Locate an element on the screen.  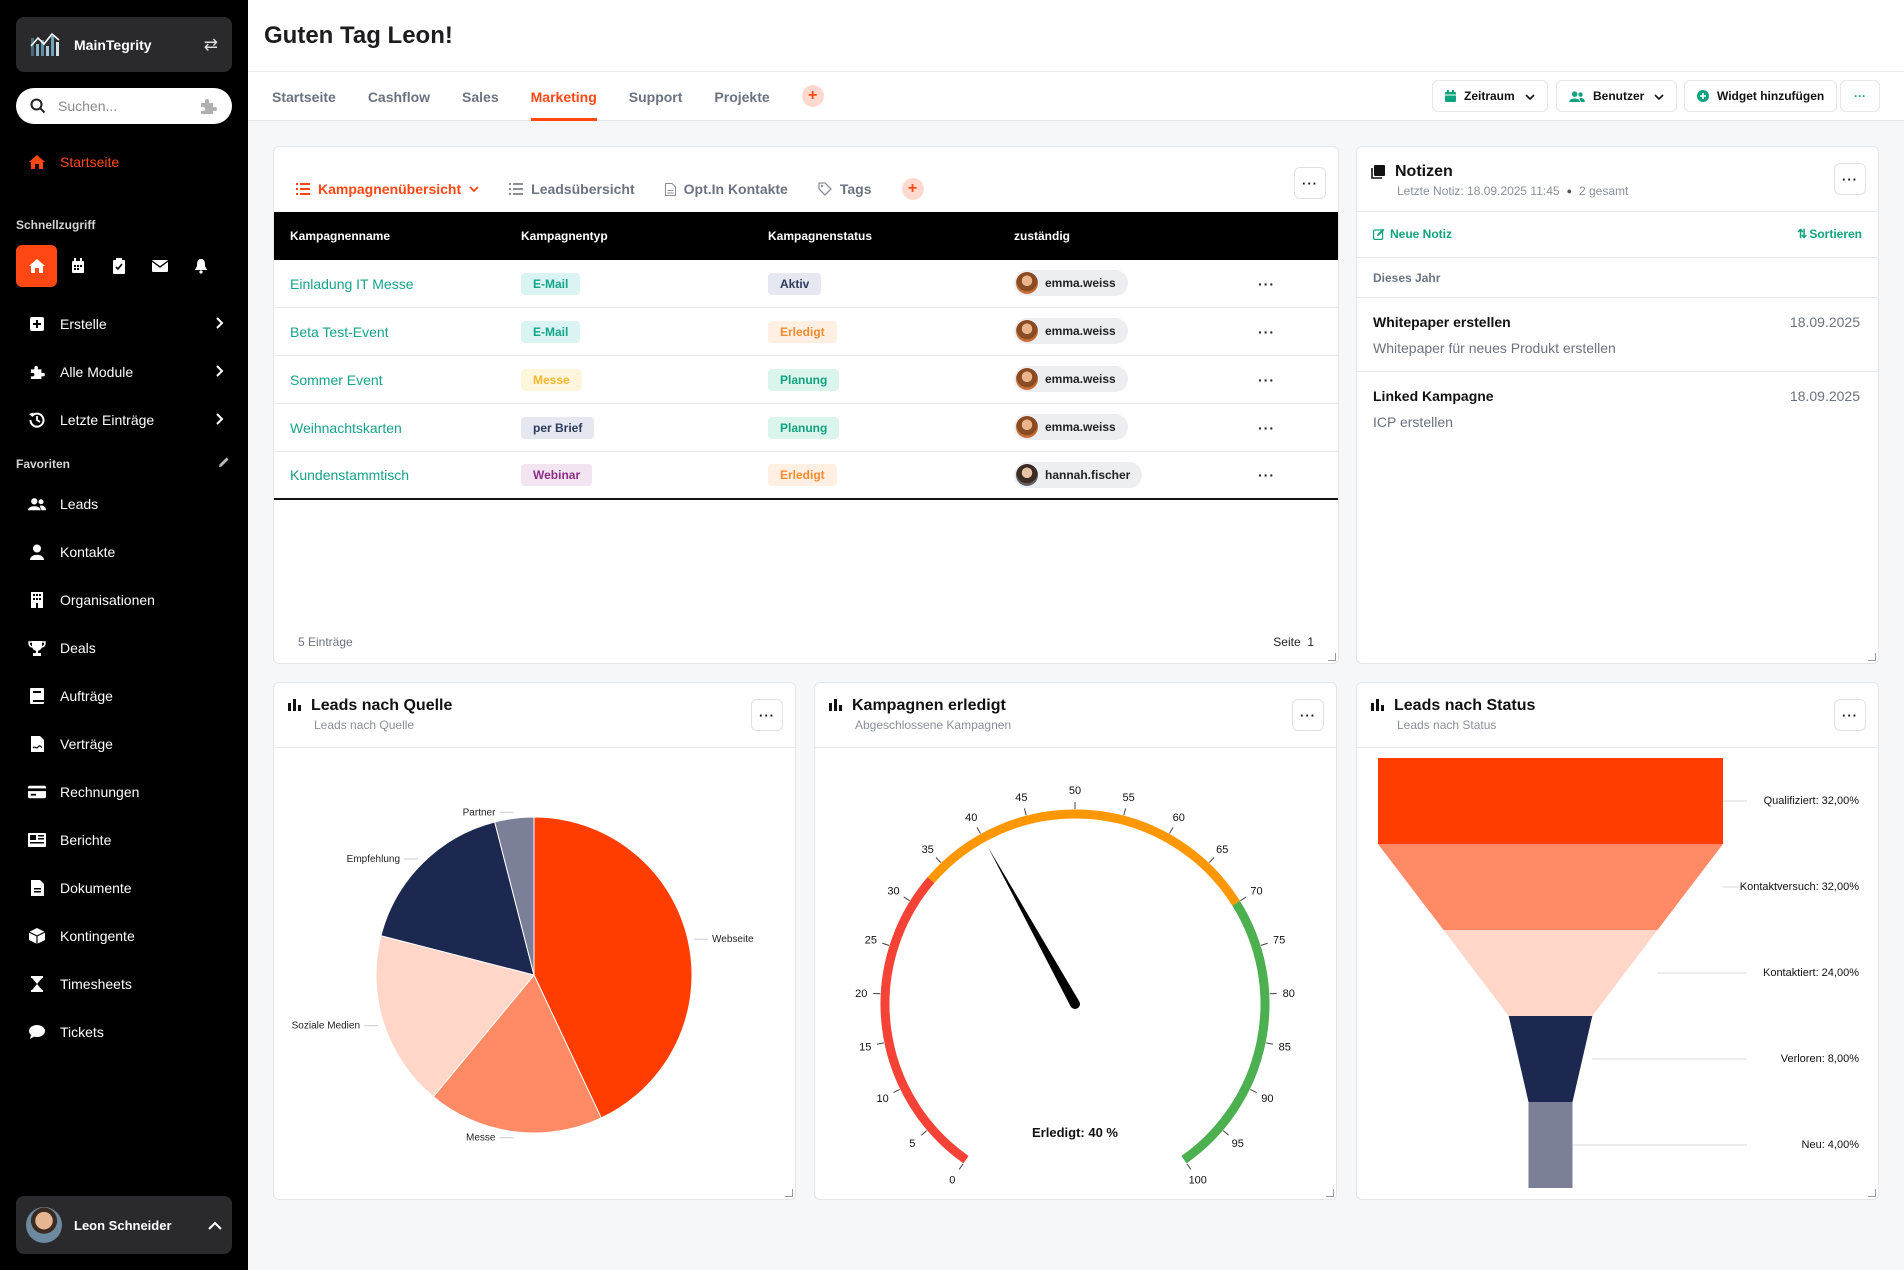
sidebar-item-letzte-eintraege: Letzte Einträge is located at coordinates (126, 420).